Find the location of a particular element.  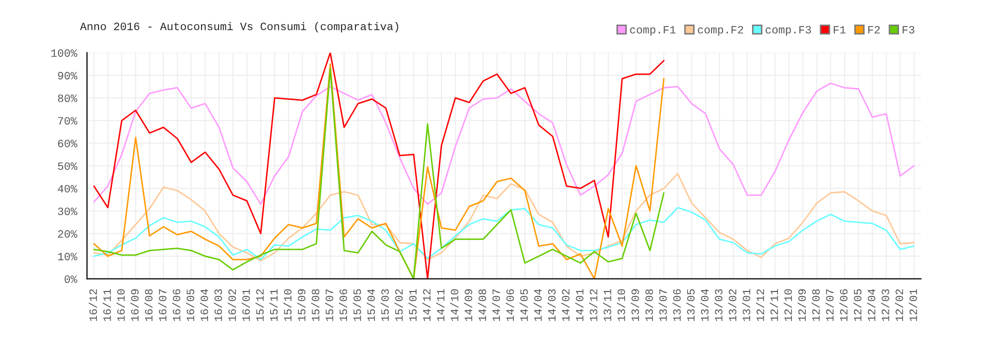

x-tick-label: 13/03 is located at coordinates (718, 305).